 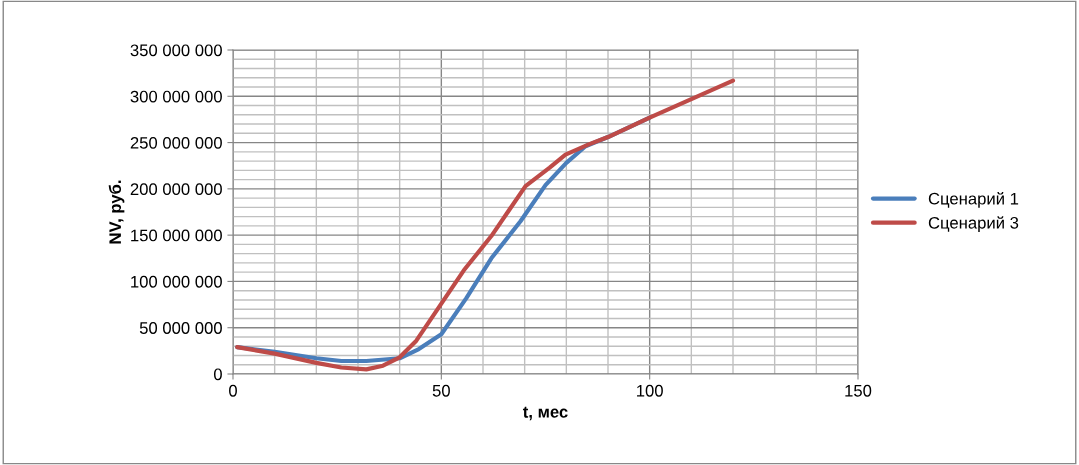 I want to click on x-tick-label: 0, so click(x=233, y=390).